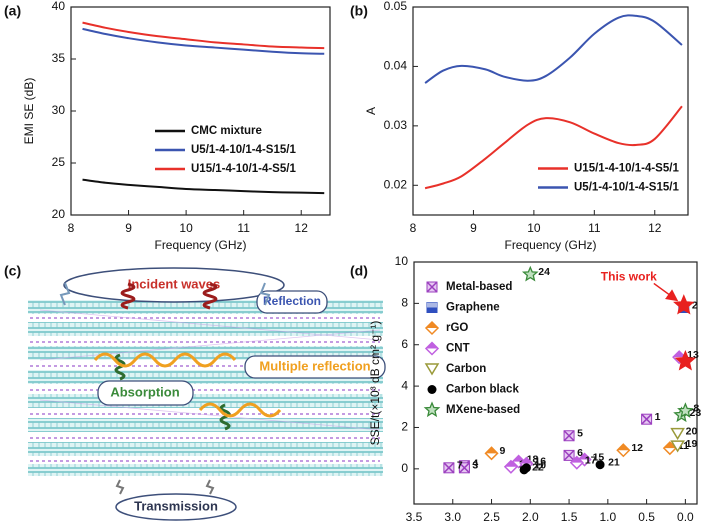 This screenshot has width=709, height=525. Describe the element at coordinates (693, 355) in the screenshot. I see `point-label: 13` at that location.